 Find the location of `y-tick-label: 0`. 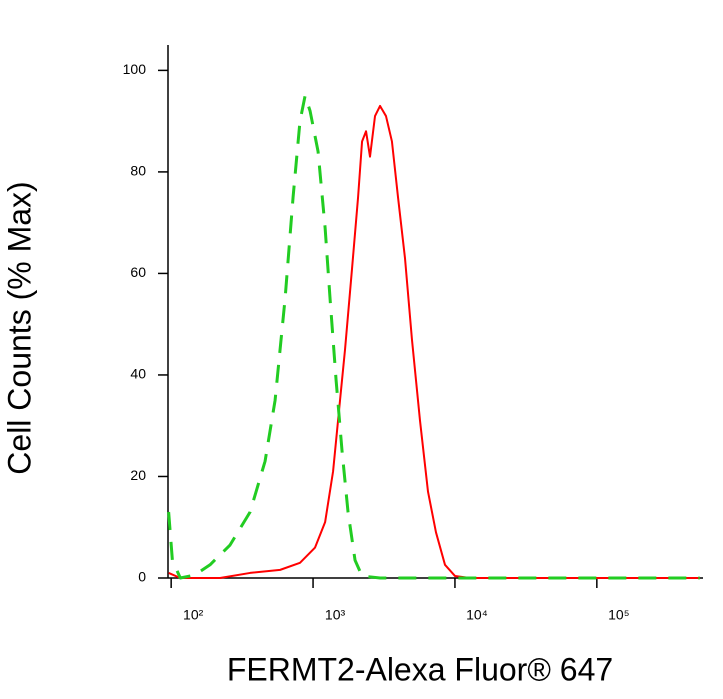

y-tick-label: 0 is located at coordinates (142, 577).